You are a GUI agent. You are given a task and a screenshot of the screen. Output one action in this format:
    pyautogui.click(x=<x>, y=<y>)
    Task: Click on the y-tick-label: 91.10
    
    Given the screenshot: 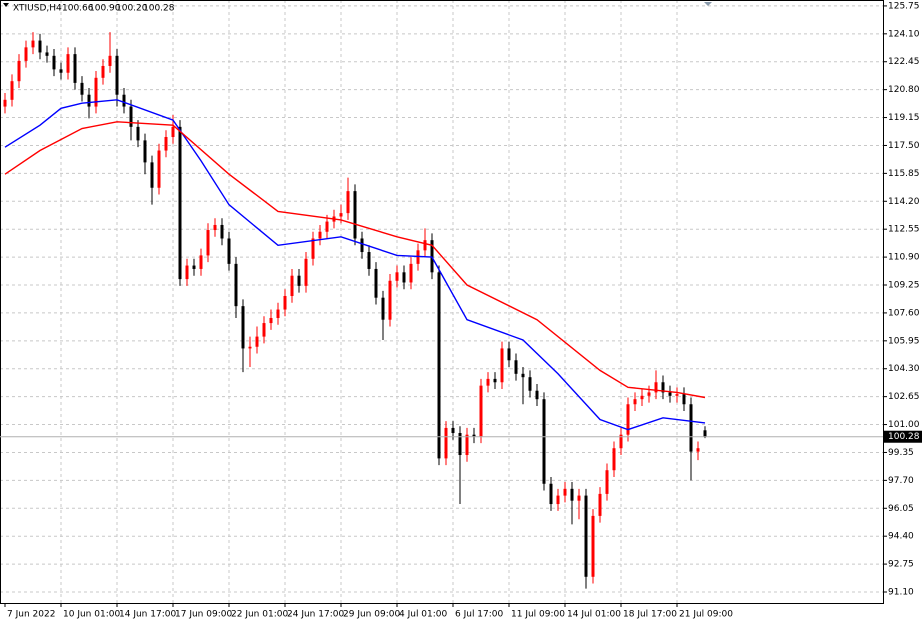 What is the action you would take?
    pyautogui.click(x=901, y=593)
    